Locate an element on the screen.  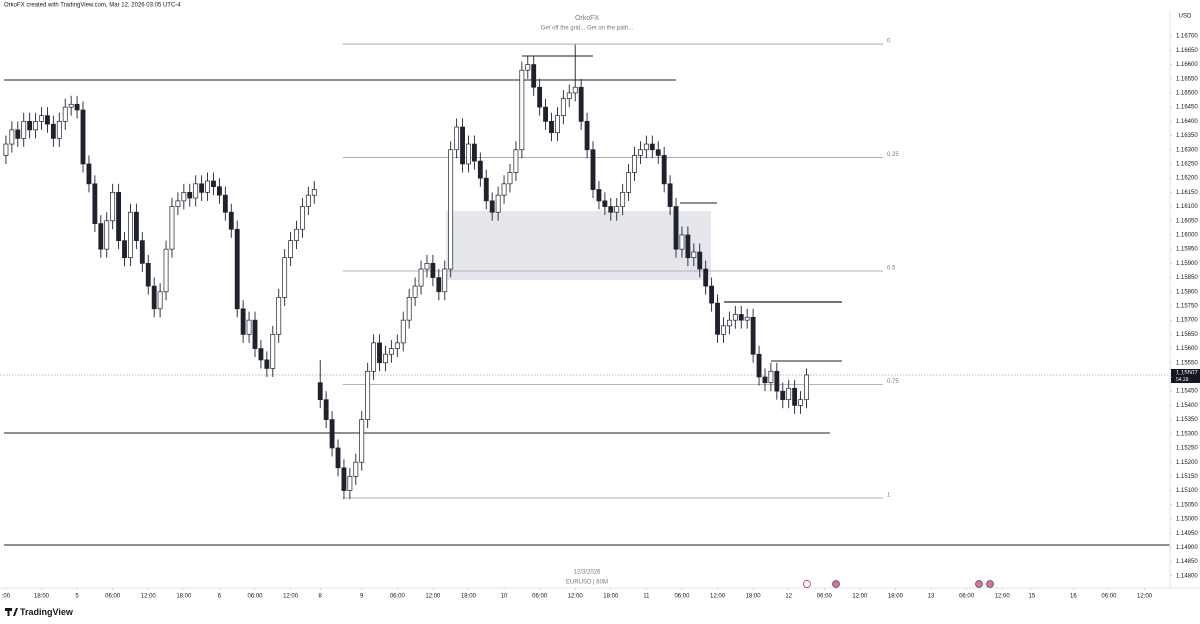
price-badge is located at coordinates (1185, 376).